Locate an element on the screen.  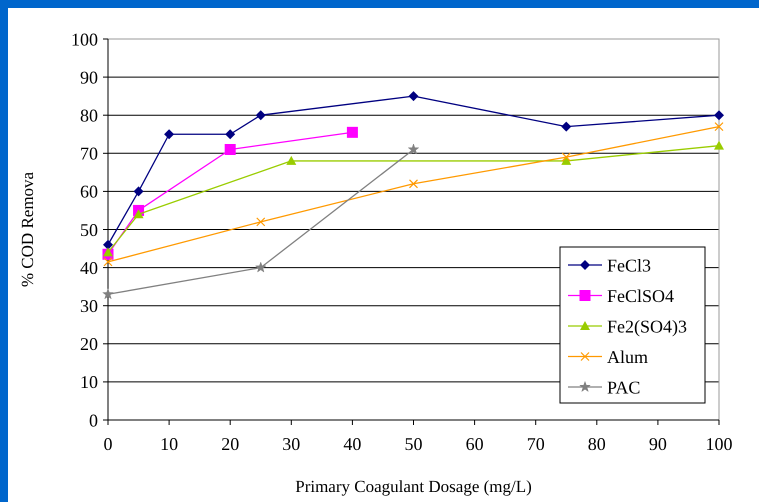
y-tick-label: 60 is located at coordinates (89, 192).